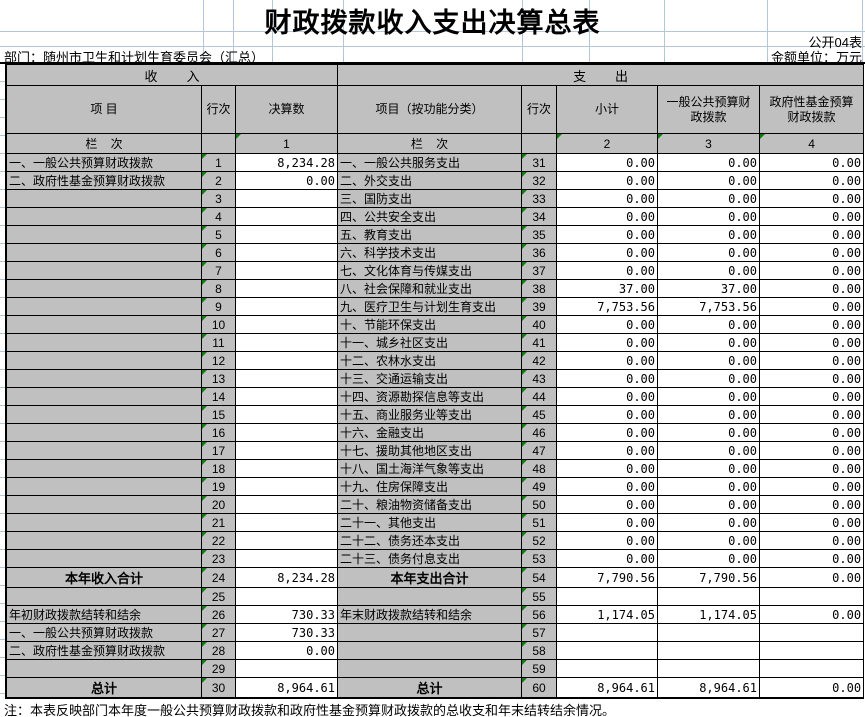  What do you see at coordinates (286, 650) in the screenshot?
I see `income-amount-cell: 0.00` at bounding box center [286, 650].